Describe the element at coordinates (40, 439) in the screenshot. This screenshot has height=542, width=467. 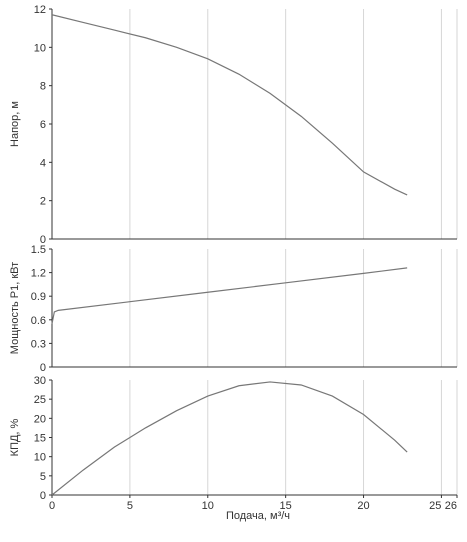
I see `y-tick-label: 15` at that location.